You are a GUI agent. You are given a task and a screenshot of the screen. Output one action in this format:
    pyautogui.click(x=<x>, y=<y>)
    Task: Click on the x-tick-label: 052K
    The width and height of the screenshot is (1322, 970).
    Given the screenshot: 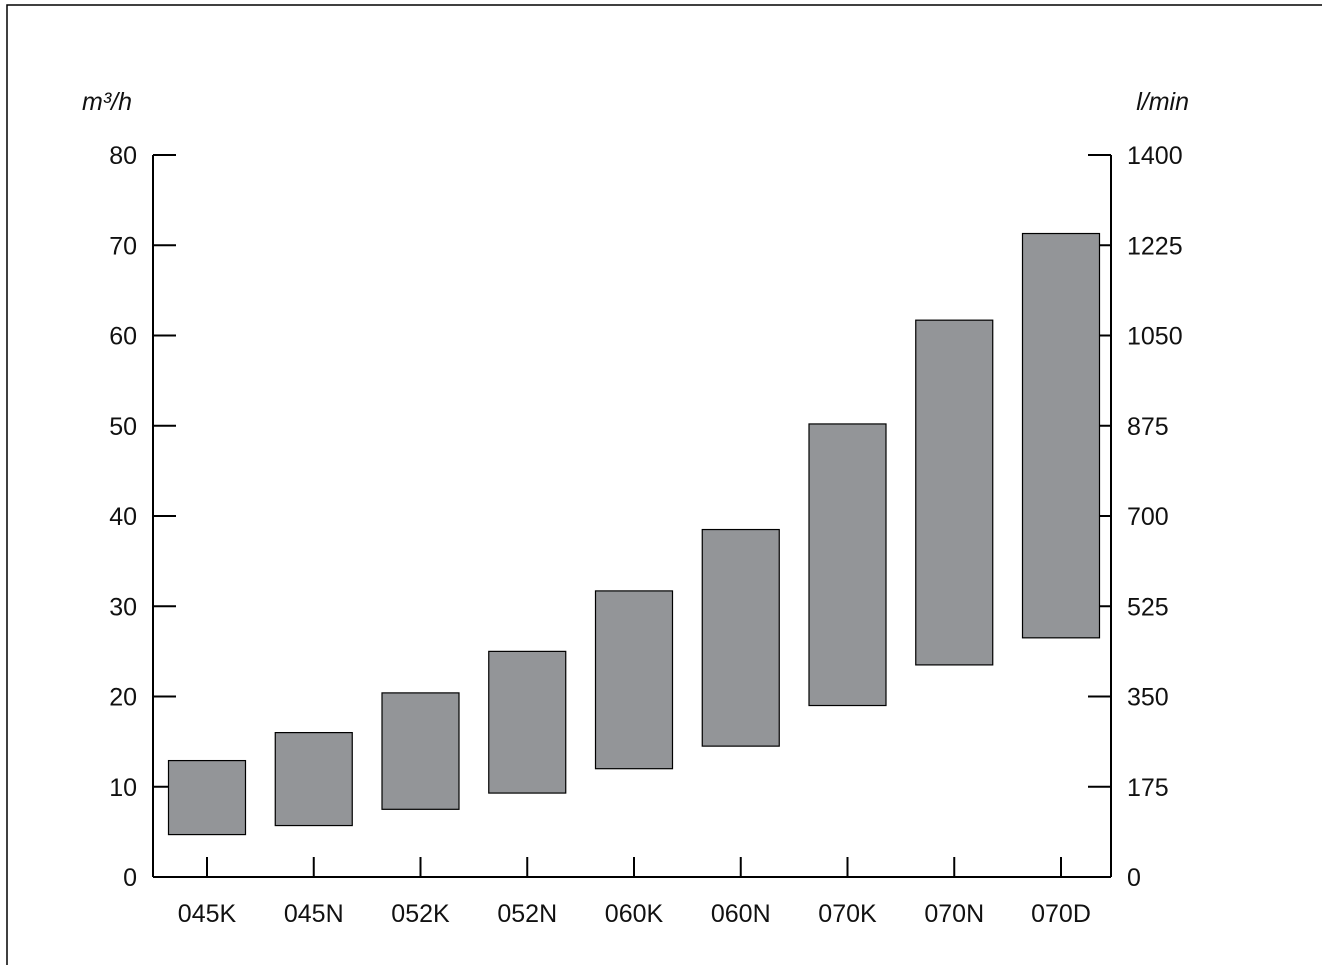 What is the action you would take?
    pyautogui.click(x=420, y=914)
    